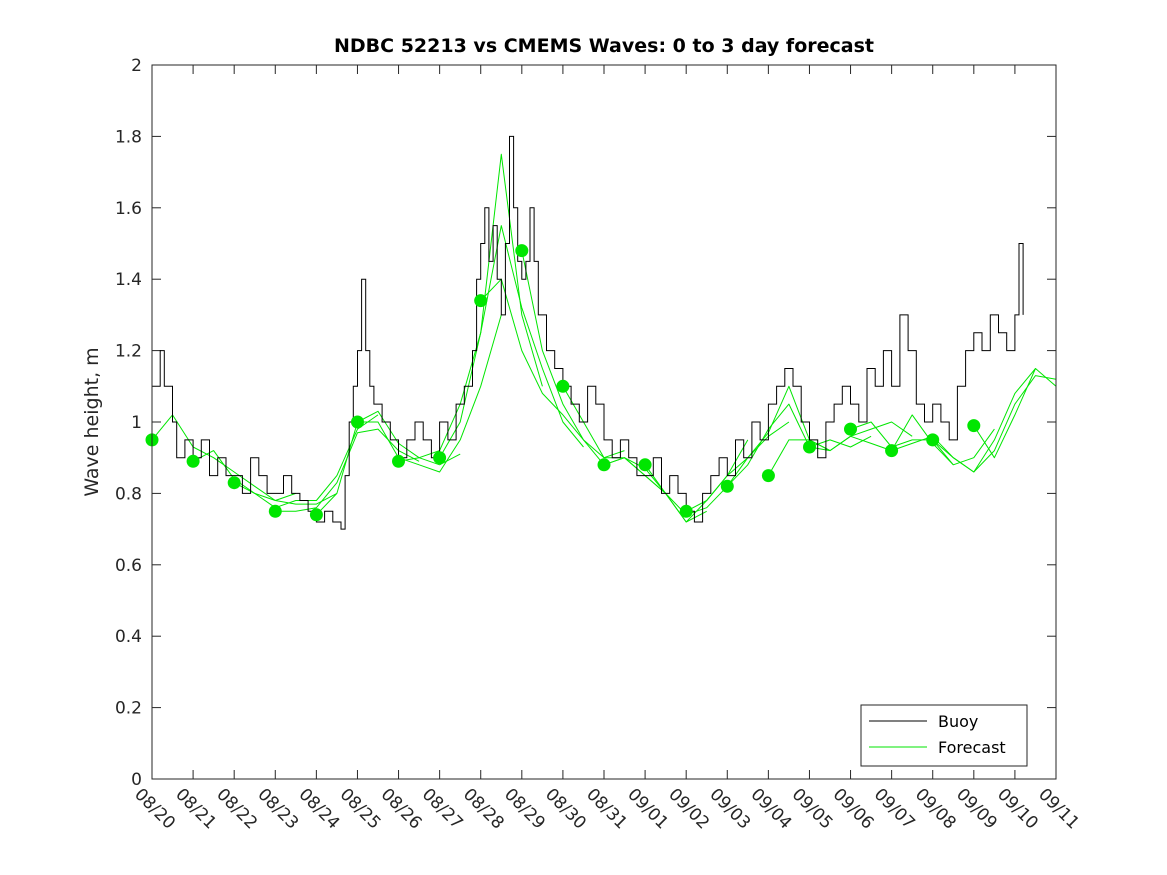 This screenshot has width=1167, height=875. Describe the element at coordinates (958, 721) in the screenshot. I see `legend-buoy-label: Buoy` at that location.